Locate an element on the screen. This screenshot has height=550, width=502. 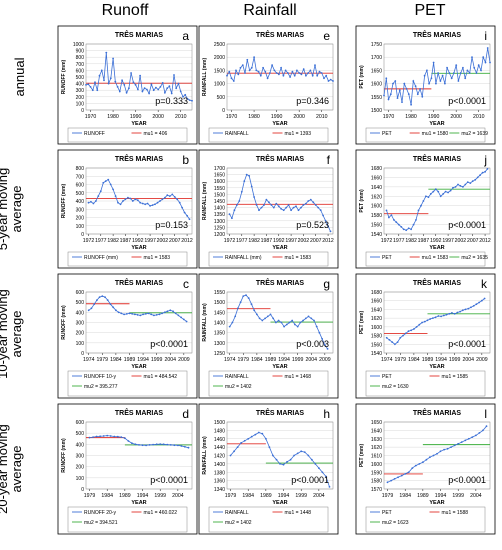
panel-g-ytick-0: 1250 is located at coordinates (219, 354).